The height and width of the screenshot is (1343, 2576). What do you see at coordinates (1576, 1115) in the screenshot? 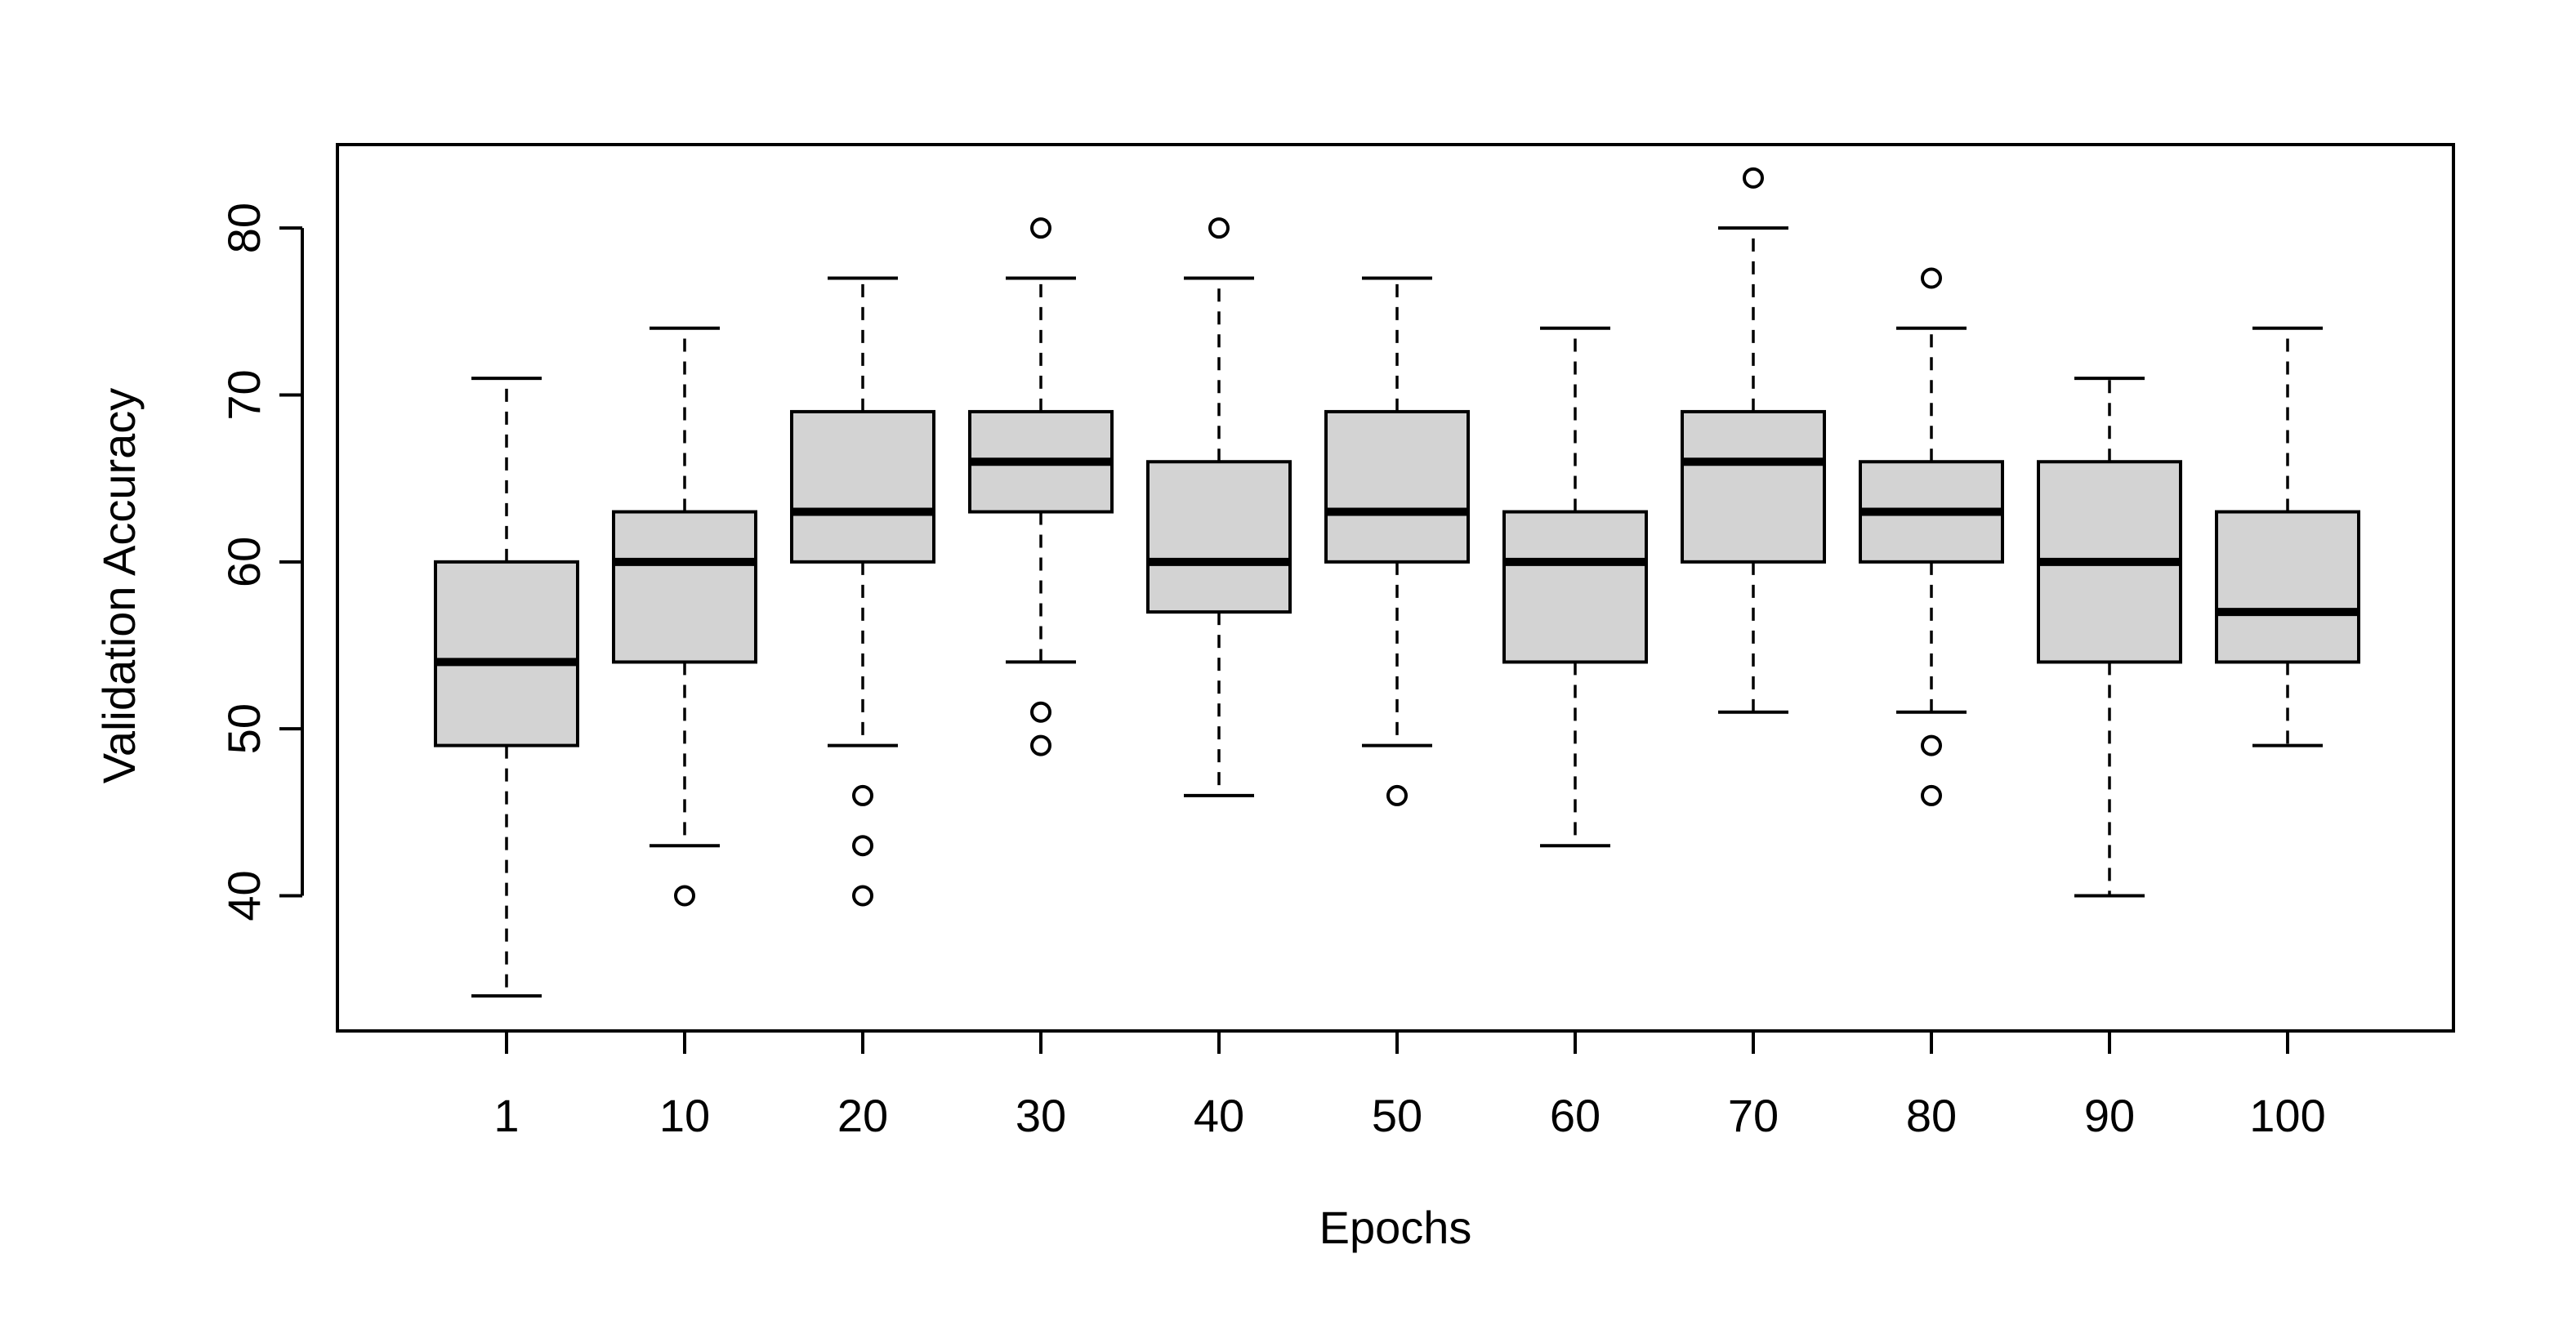
I see `x-tick-label: 60` at bounding box center [1576, 1115].